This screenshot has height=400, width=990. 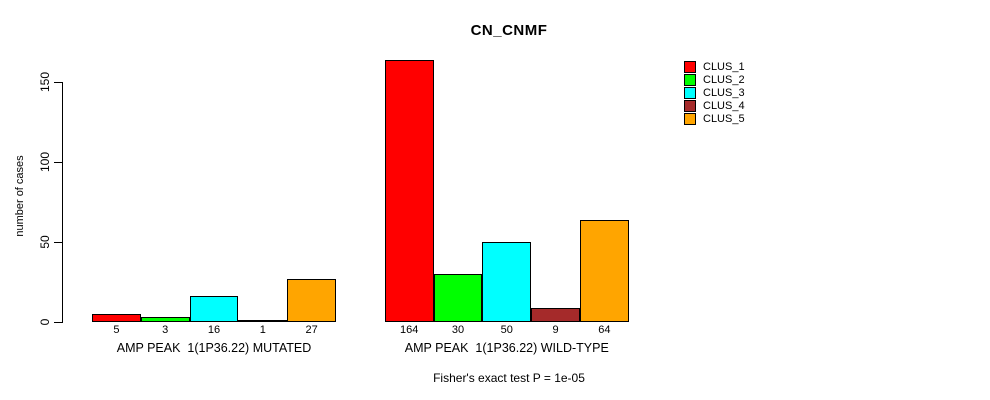 I want to click on bar-value-label: 27, so click(x=311, y=330).